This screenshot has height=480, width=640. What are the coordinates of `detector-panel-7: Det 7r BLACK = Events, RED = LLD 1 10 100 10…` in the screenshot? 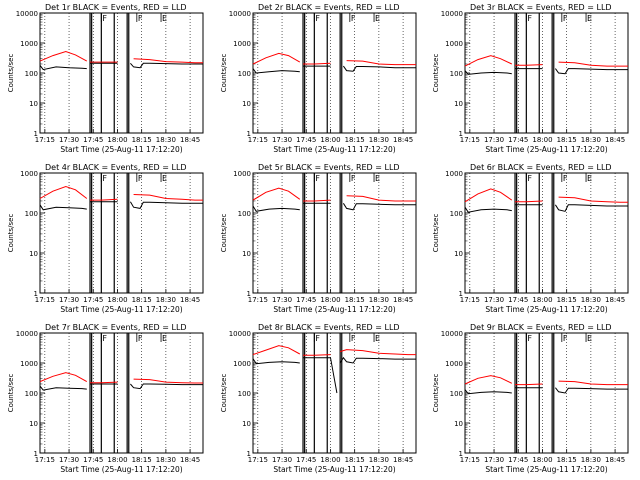 It's located at (105, 398).